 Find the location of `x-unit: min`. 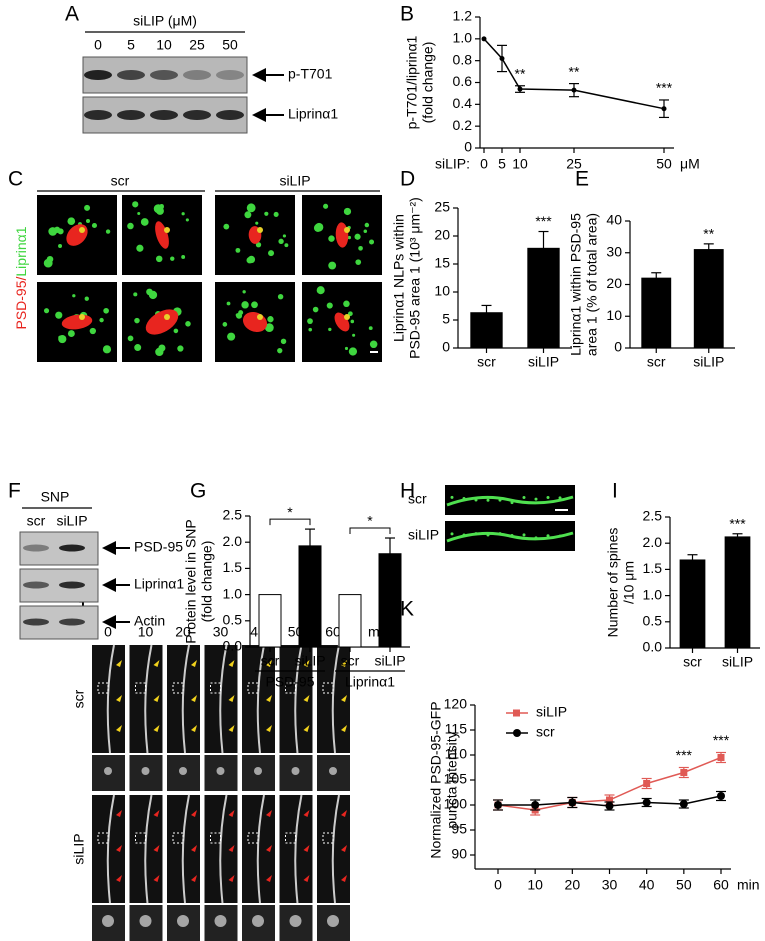

x-unit: min is located at coordinates (748, 885).